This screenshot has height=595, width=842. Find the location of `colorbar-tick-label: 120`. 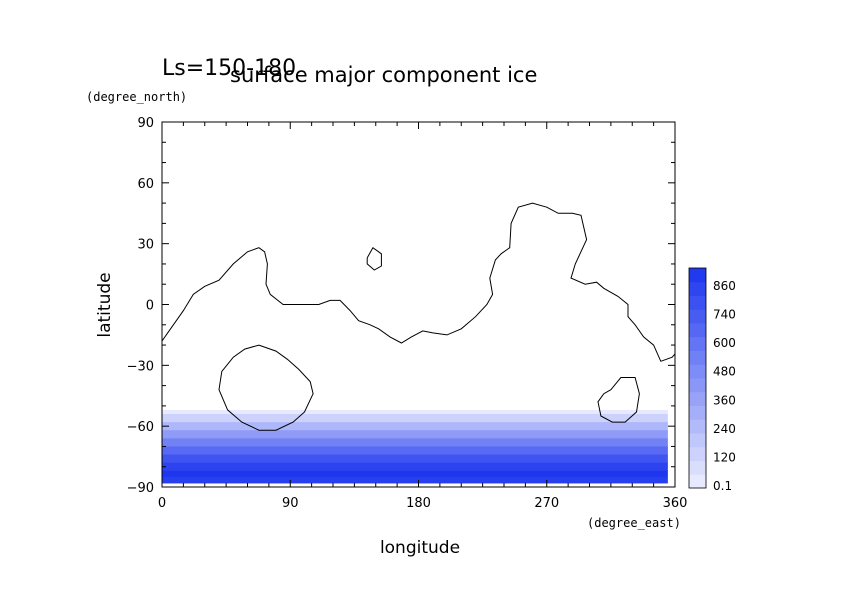

colorbar-tick-label: 120 is located at coordinates (724, 457).